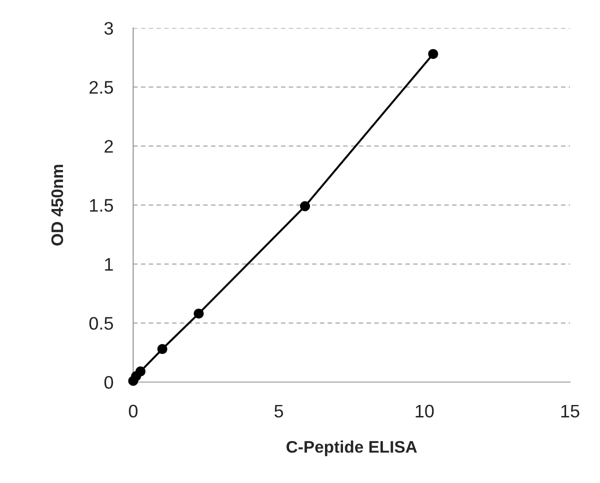  What do you see at coordinates (108, 146) in the screenshot?
I see `y-tick-label: 2` at bounding box center [108, 146].